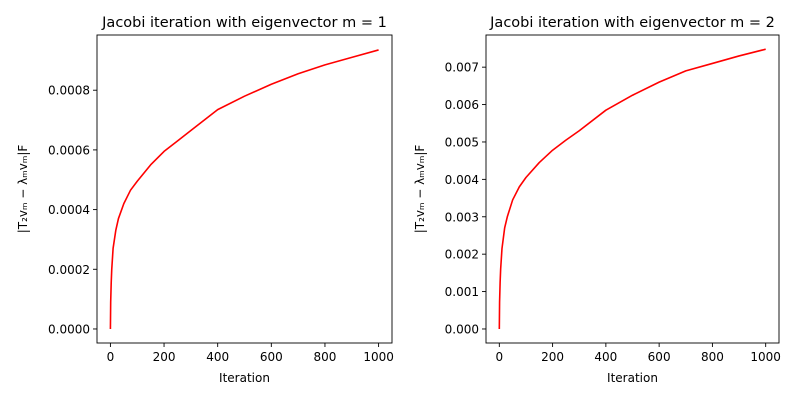 This screenshot has height=400, width=800. What do you see at coordinates (462, 217) in the screenshot?
I see `y-tick-label: 0.003` at bounding box center [462, 217].